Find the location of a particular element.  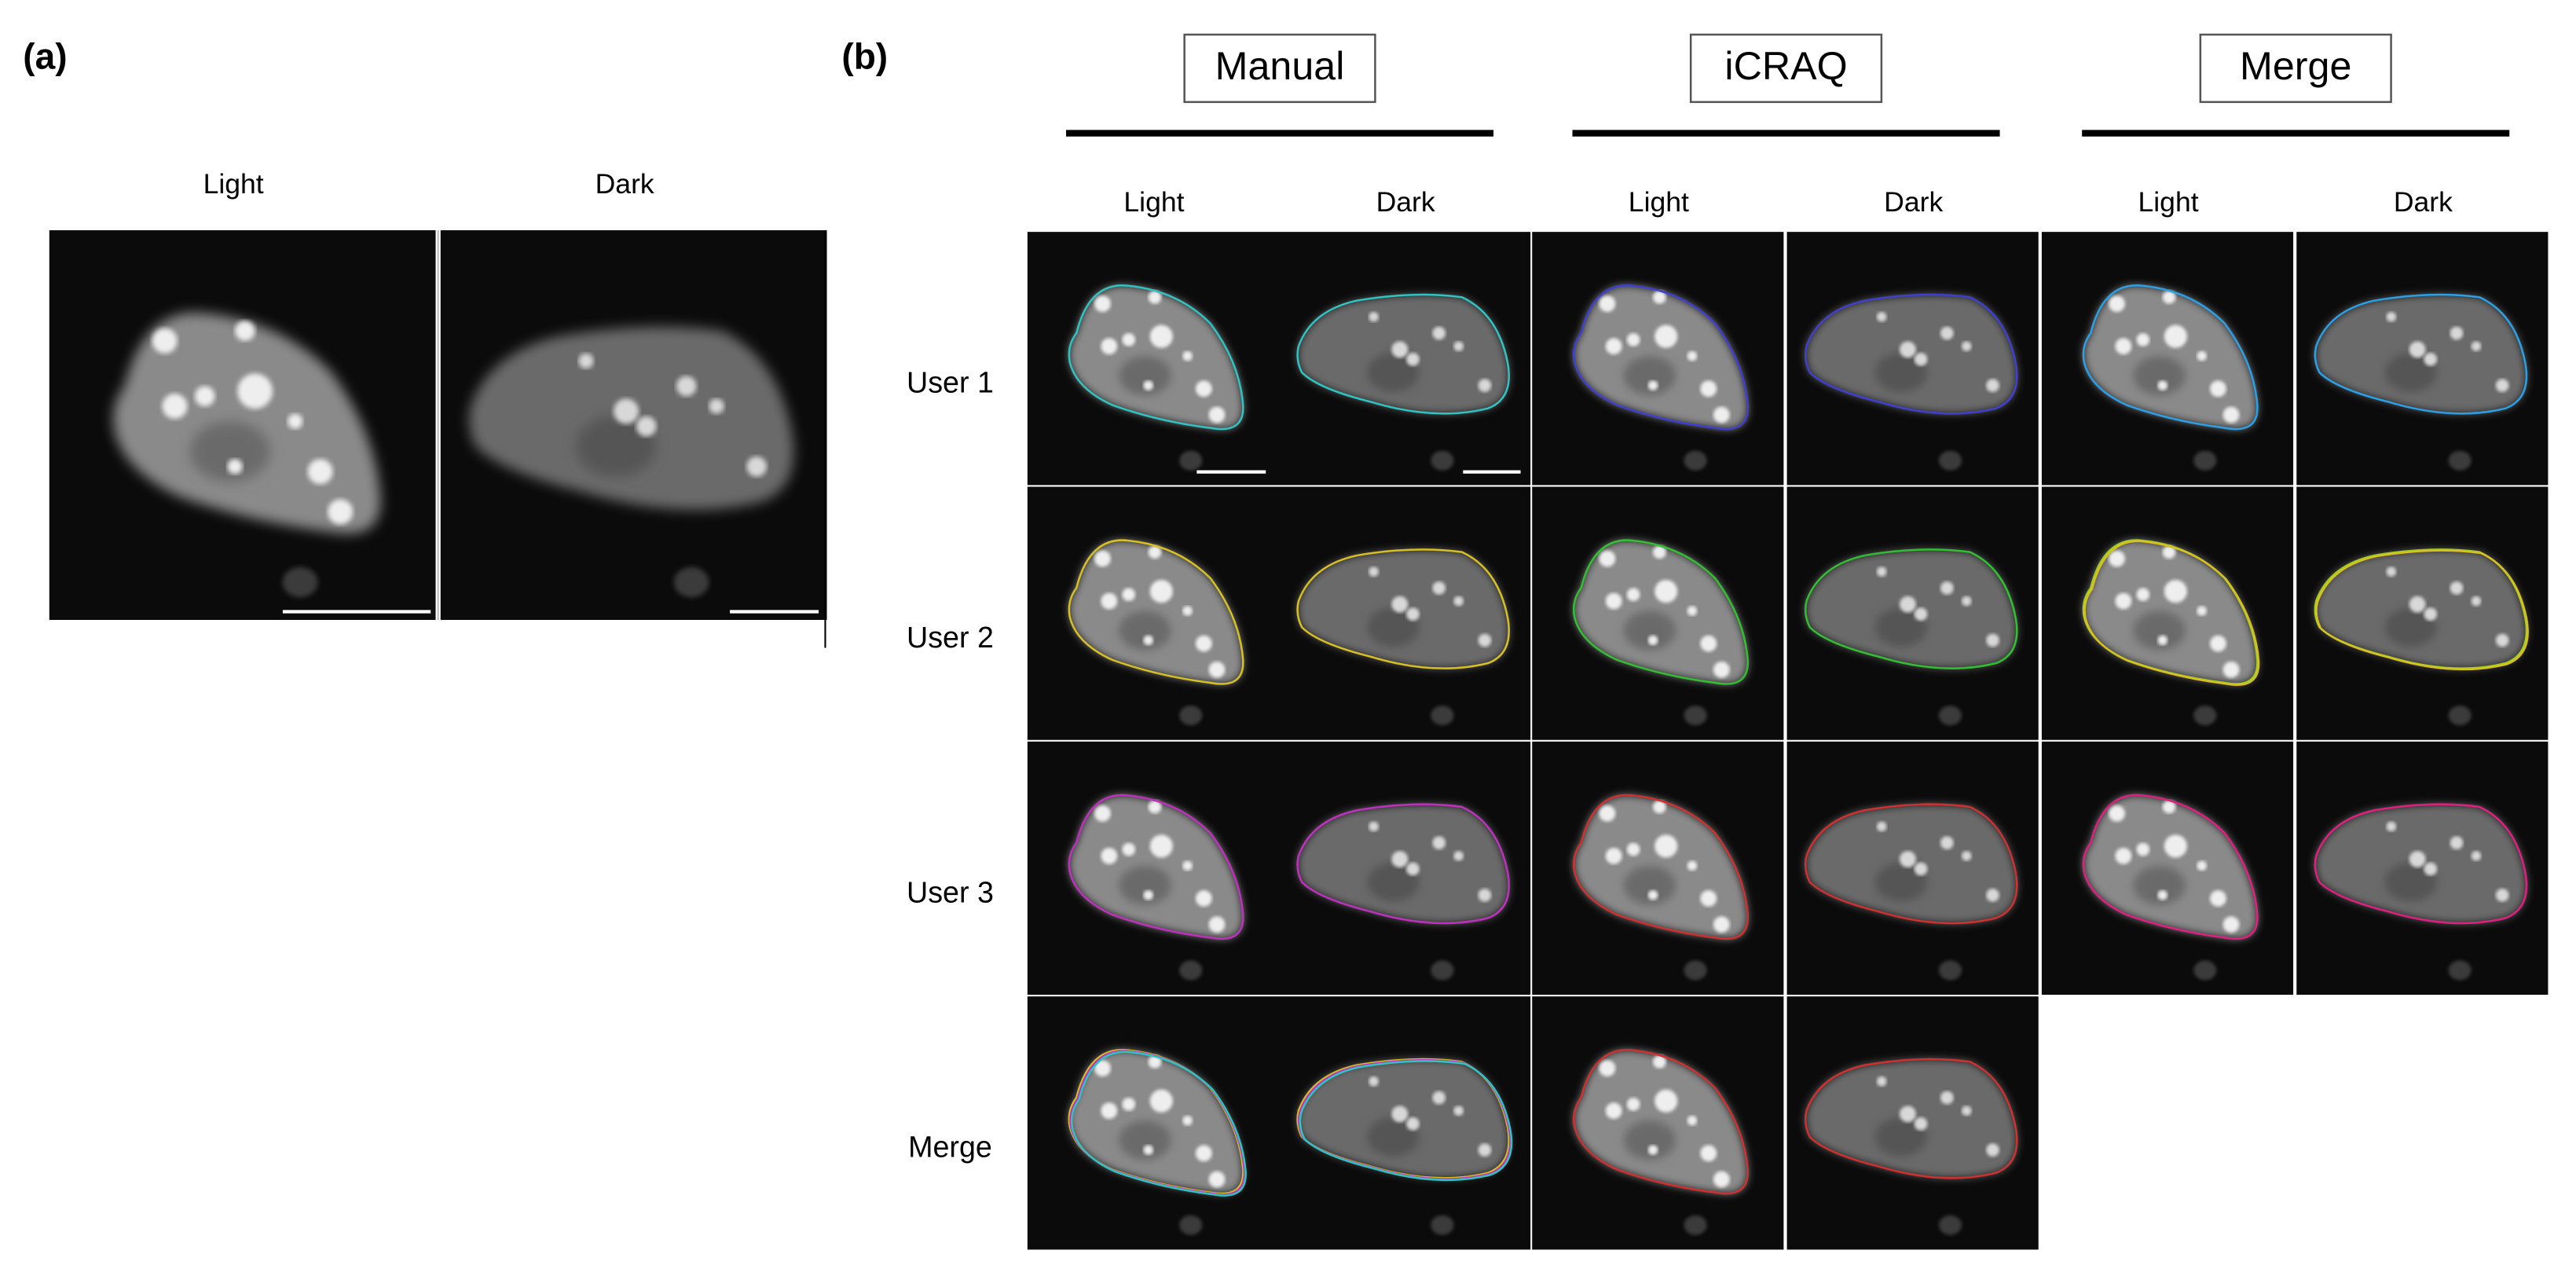

row-label: Merge is located at coordinates (950, 1147).